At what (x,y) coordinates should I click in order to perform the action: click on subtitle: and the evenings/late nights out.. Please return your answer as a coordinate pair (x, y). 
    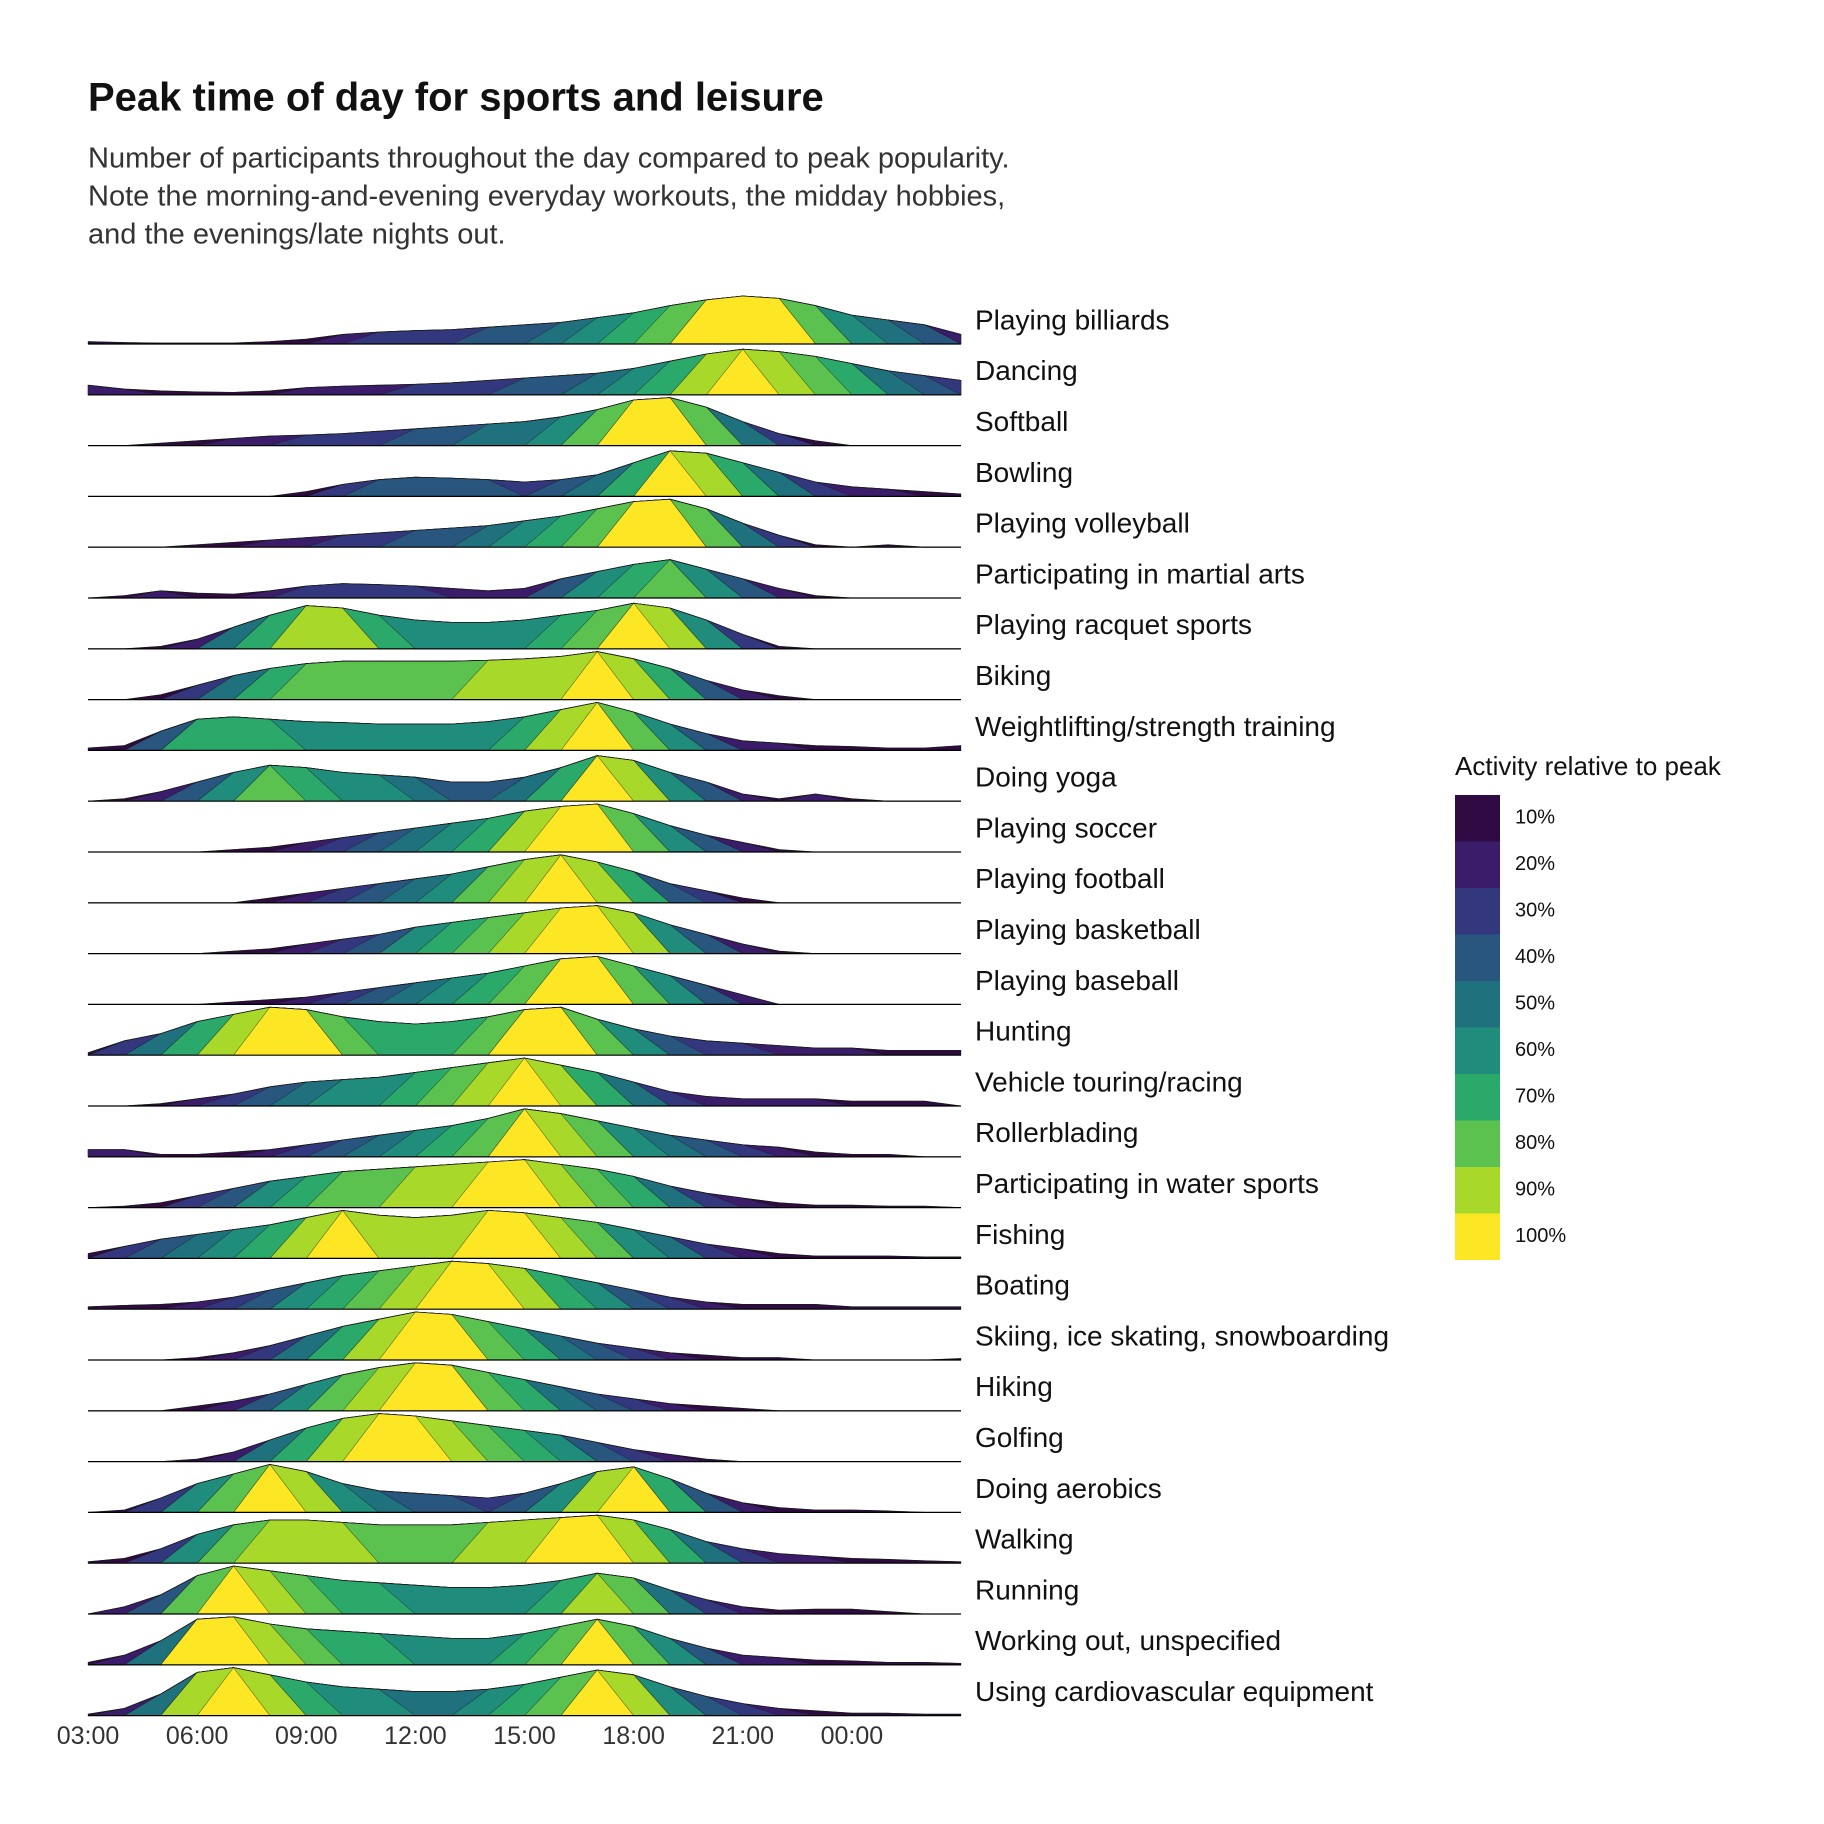
    Looking at the image, I should click on (297, 235).